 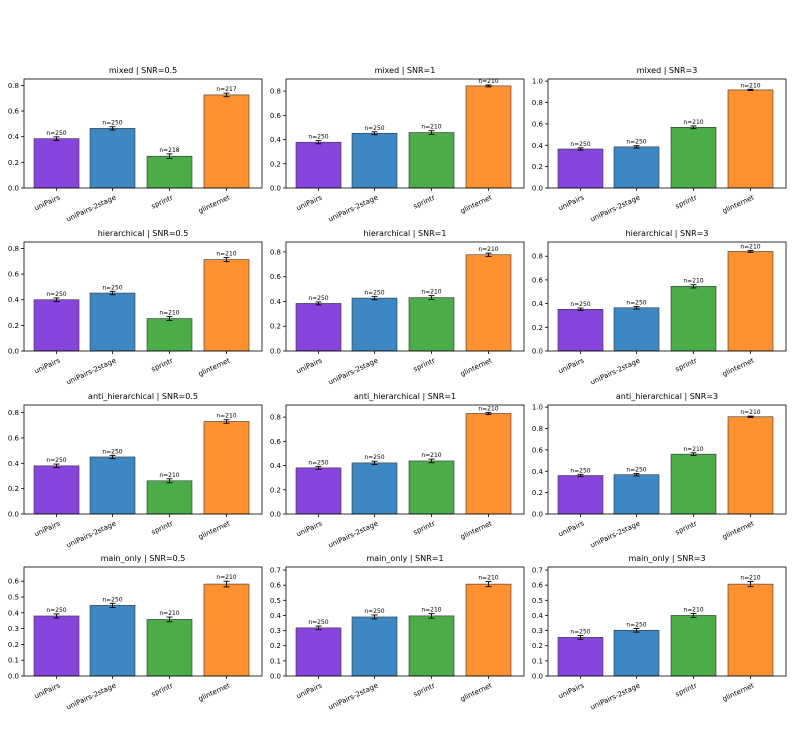 I want to click on n-label: n=217, so click(x=226, y=89).